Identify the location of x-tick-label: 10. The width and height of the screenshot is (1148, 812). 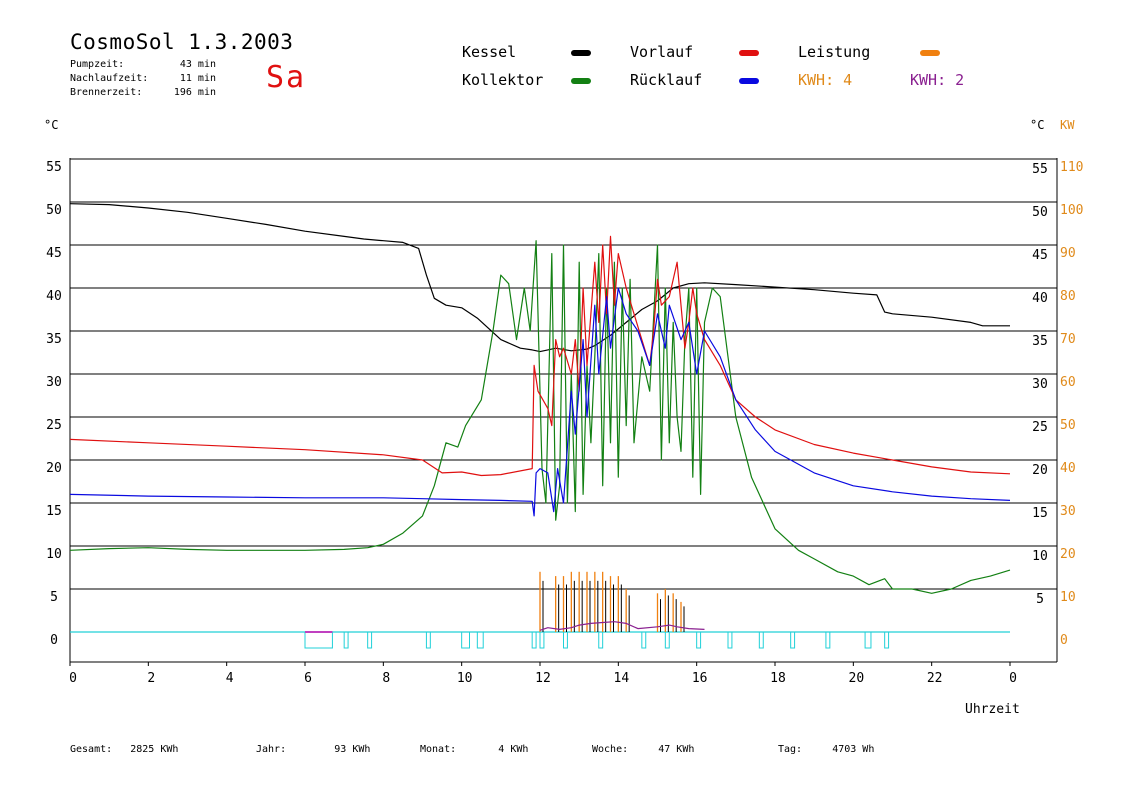
(465, 678).